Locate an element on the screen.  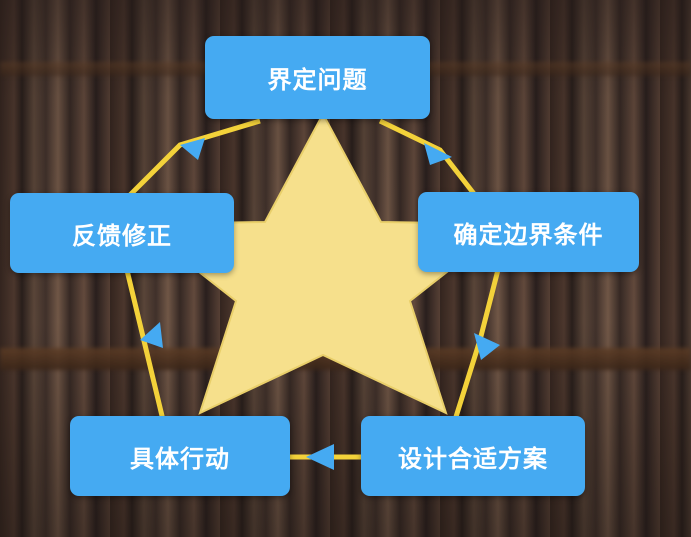
node-feedback-correction: 反馈修正 is located at coordinates (122, 233).